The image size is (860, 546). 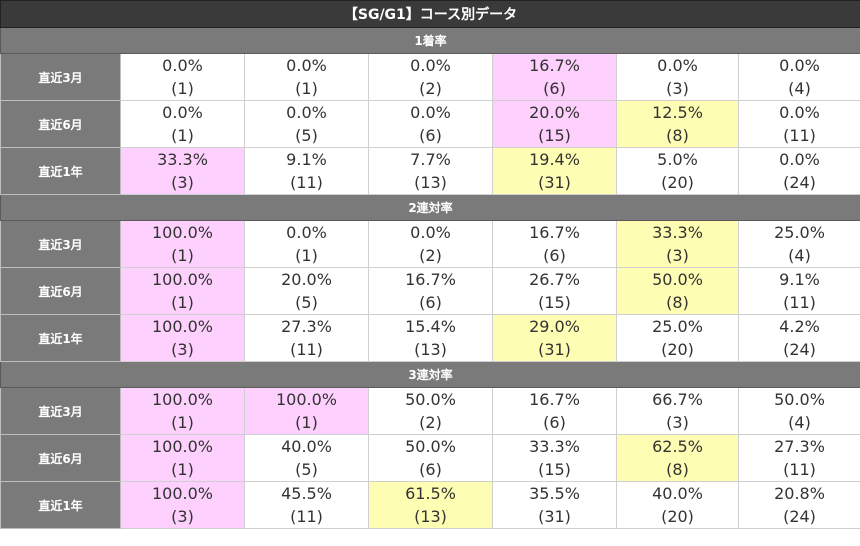 What do you see at coordinates (306, 469) in the screenshot?
I see `race-count: (5)` at bounding box center [306, 469].